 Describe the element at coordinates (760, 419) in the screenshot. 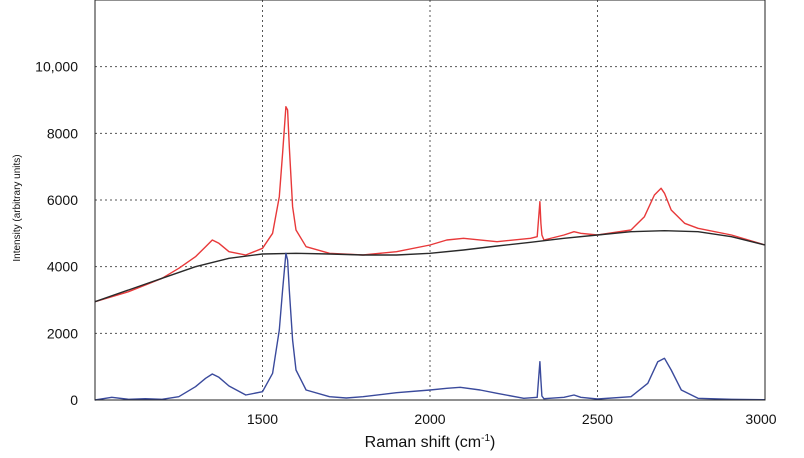

I see `x-tick-label: 3000` at that location.